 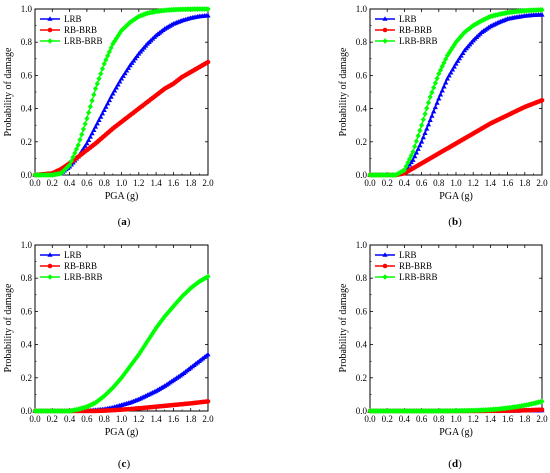 I want to click on x-tick-label: 0.2, so click(x=52, y=419).